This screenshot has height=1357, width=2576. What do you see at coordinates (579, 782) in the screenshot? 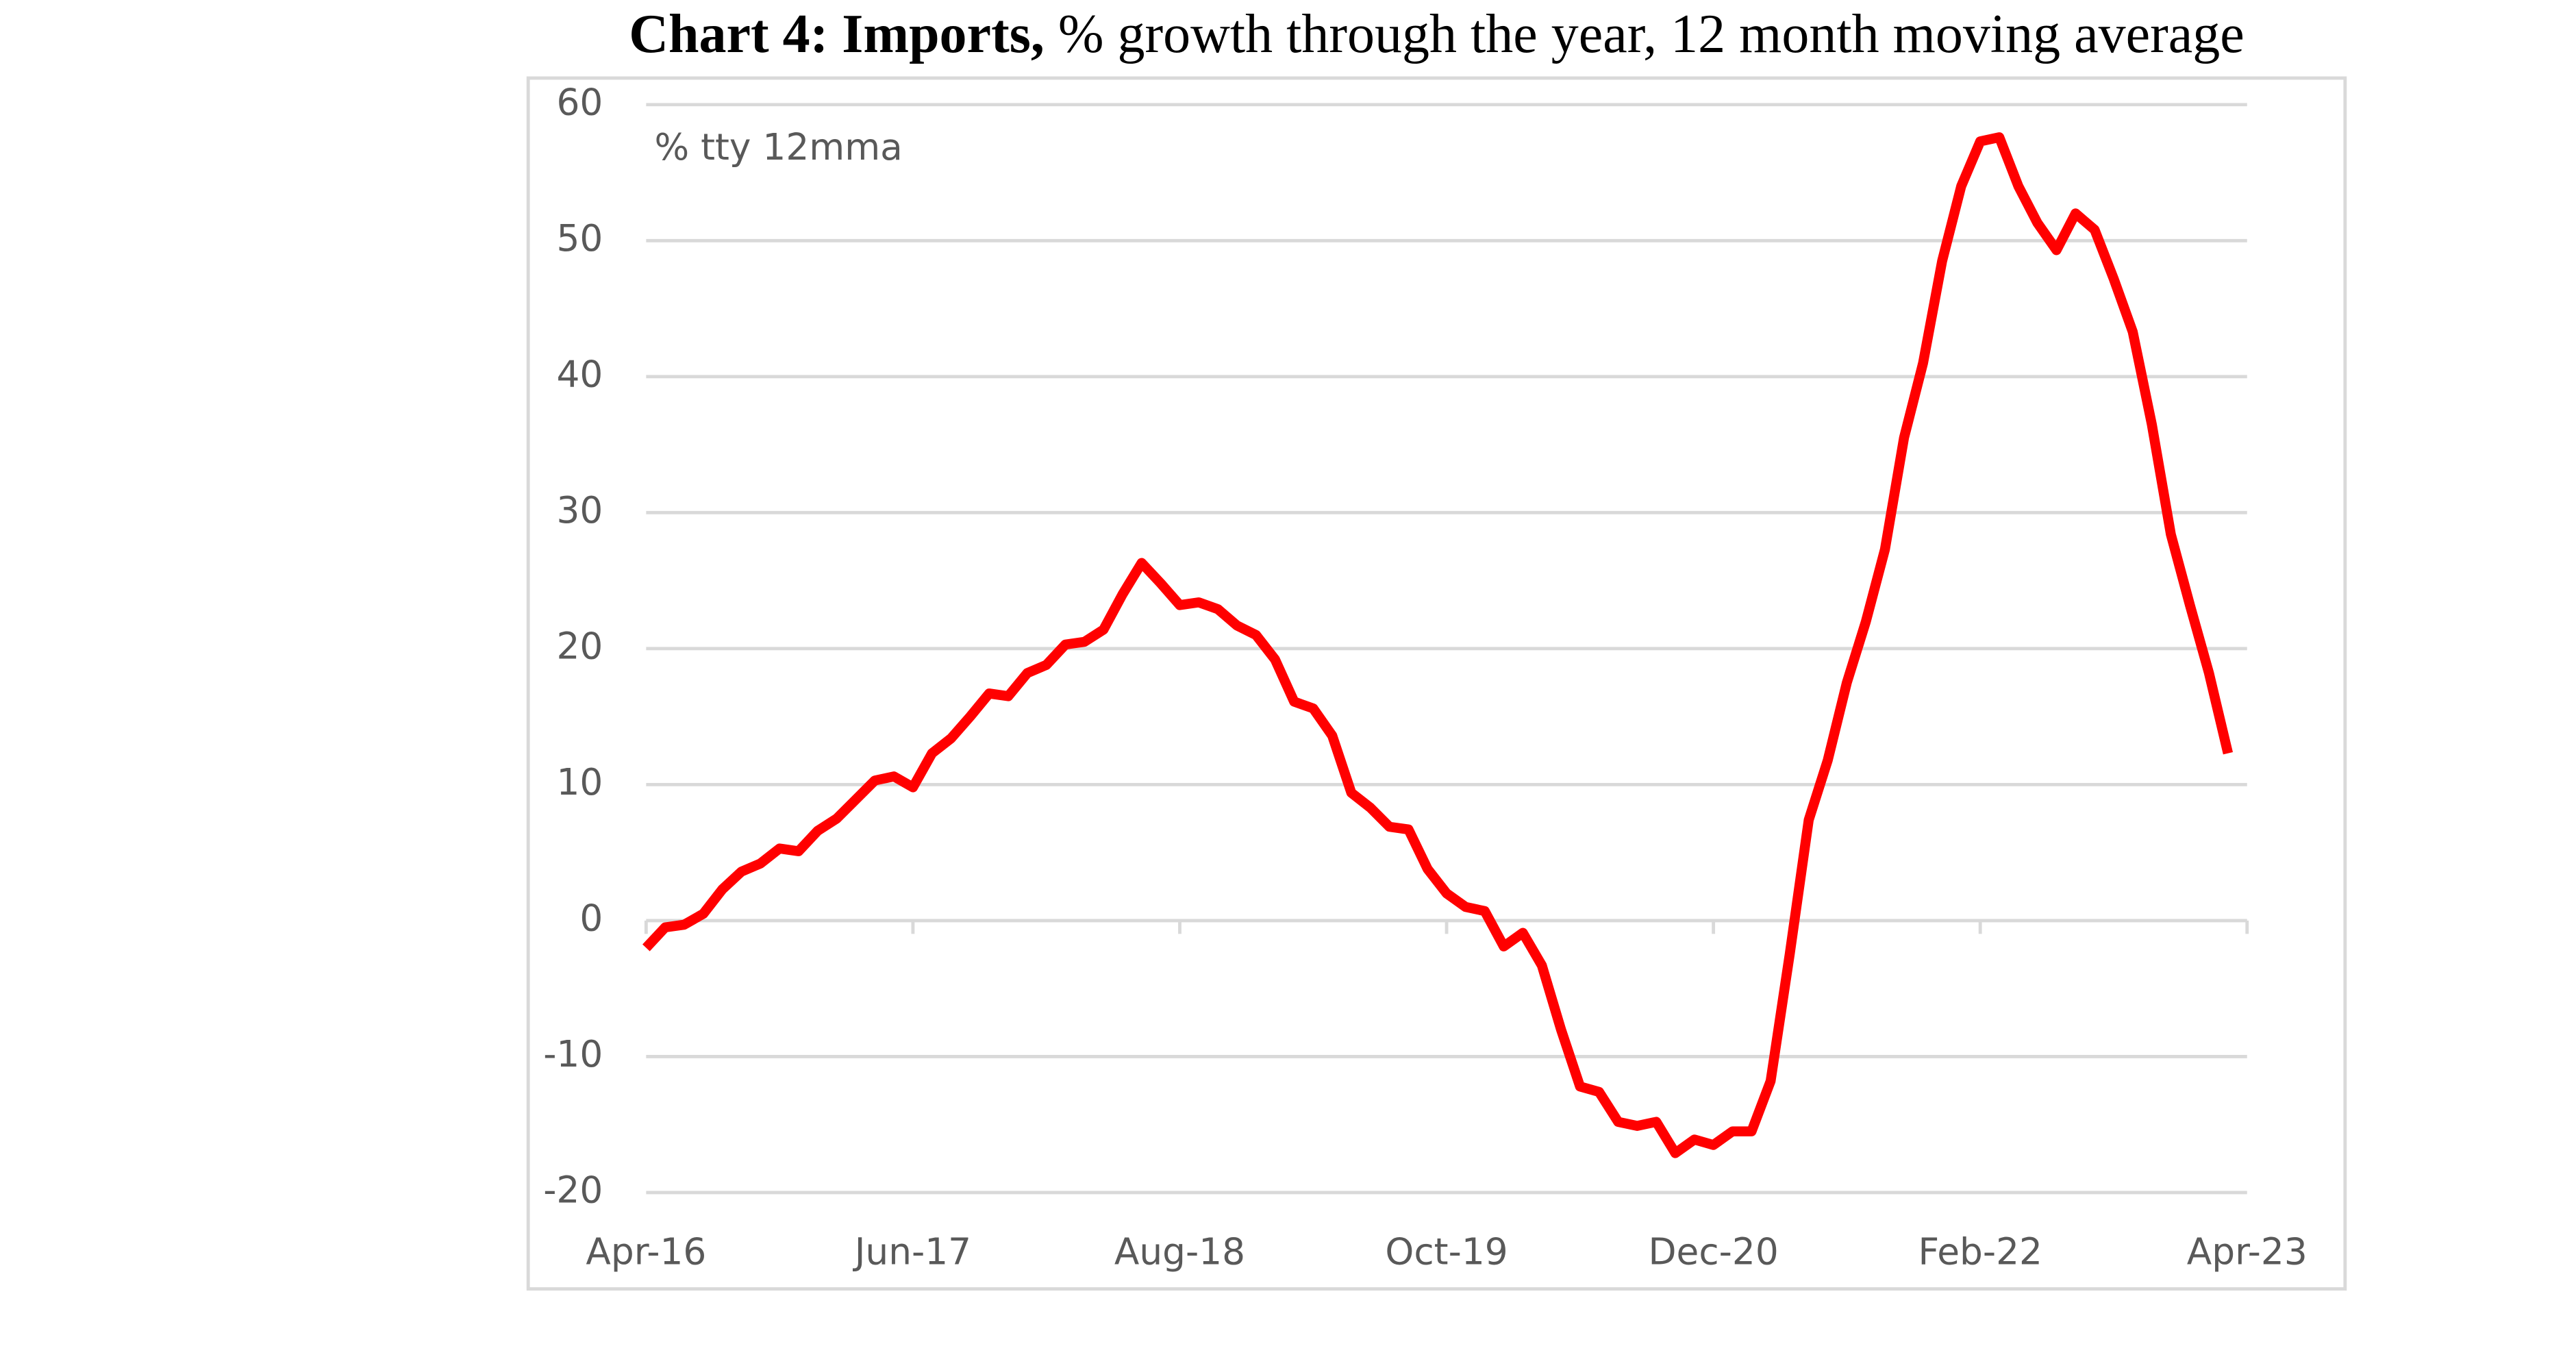
I see `y-tick-label: 10` at bounding box center [579, 782].